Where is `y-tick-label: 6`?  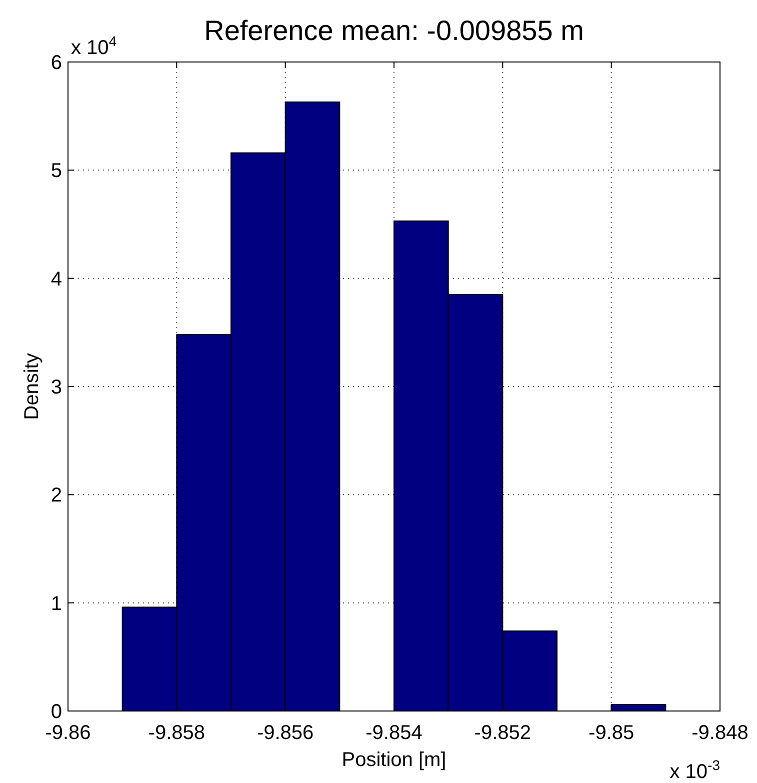
y-tick-label: 6 is located at coordinates (56, 63).